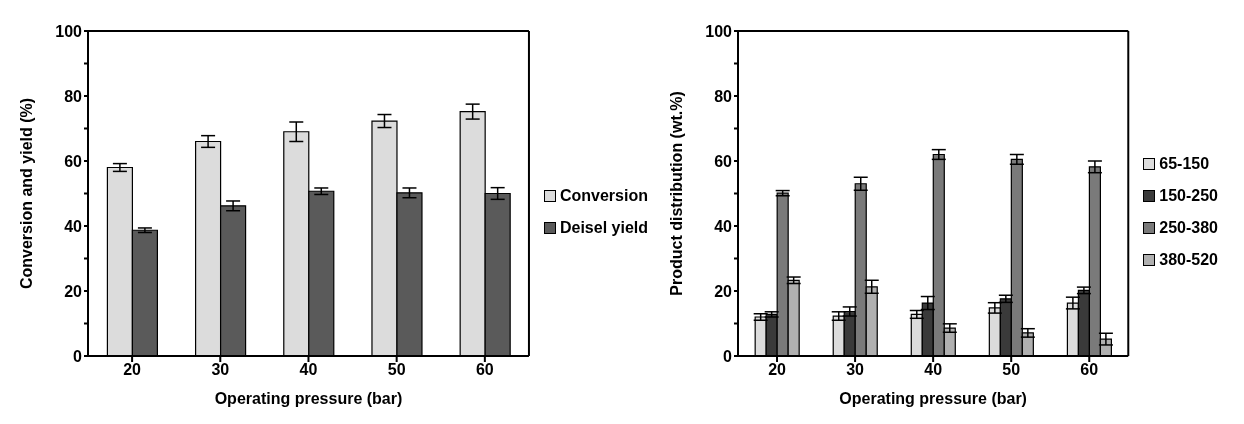  Describe the element at coordinates (603, 228) in the screenshot. I see `legend-label: Deisel yield` at that location.